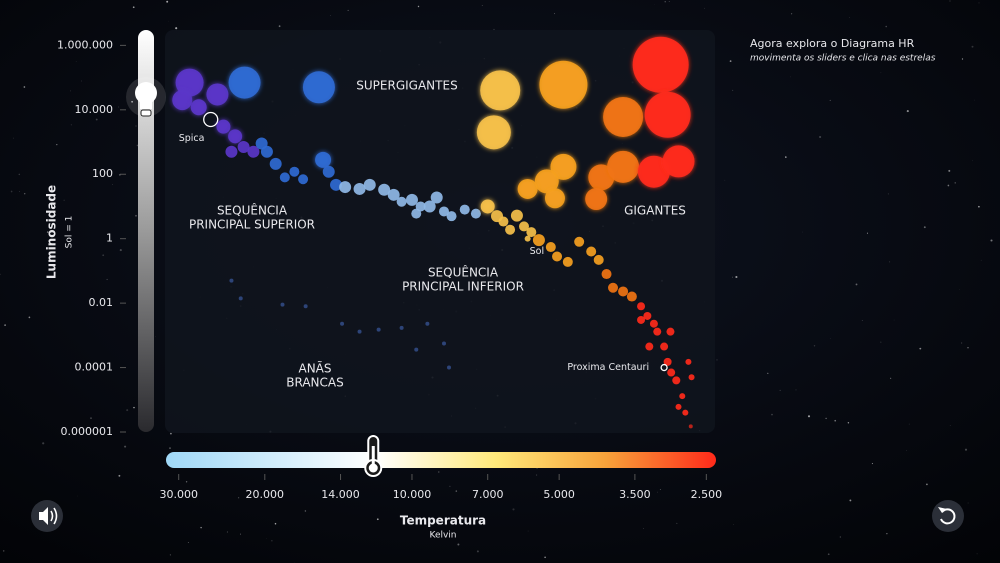 The height and width of the screenshot is (563, 1000). What do you see at coordinates (373, 456) in the screenshot?
I see `temperature-knob` at bounding box center [373, 456].